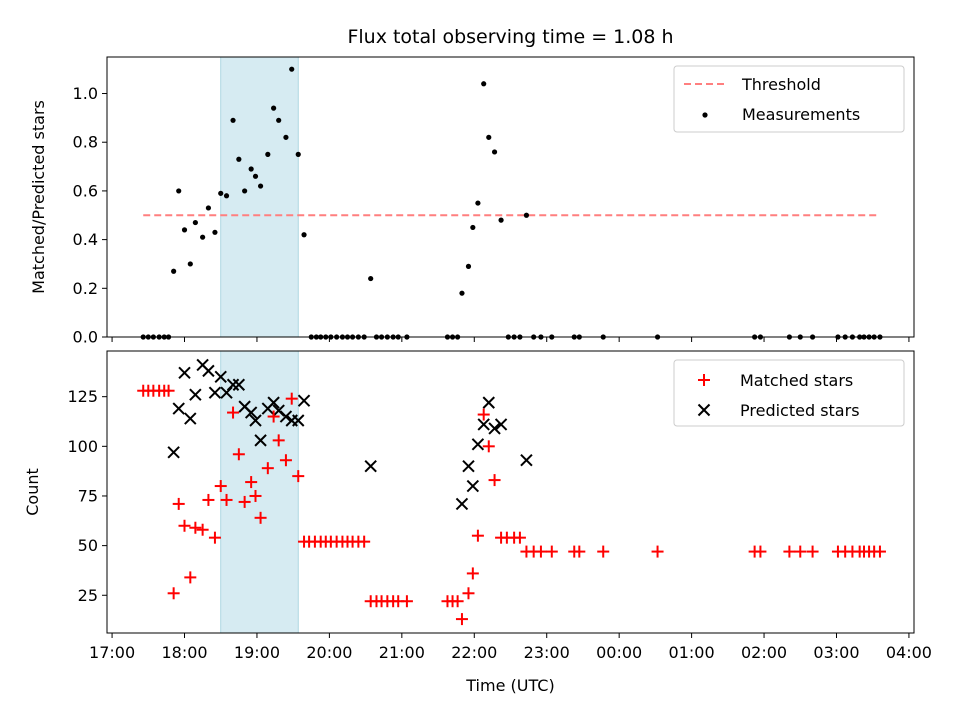  Describe the element at coordinates (789, 393) in the screenshot. I see `bottom-legend-box` at that location.